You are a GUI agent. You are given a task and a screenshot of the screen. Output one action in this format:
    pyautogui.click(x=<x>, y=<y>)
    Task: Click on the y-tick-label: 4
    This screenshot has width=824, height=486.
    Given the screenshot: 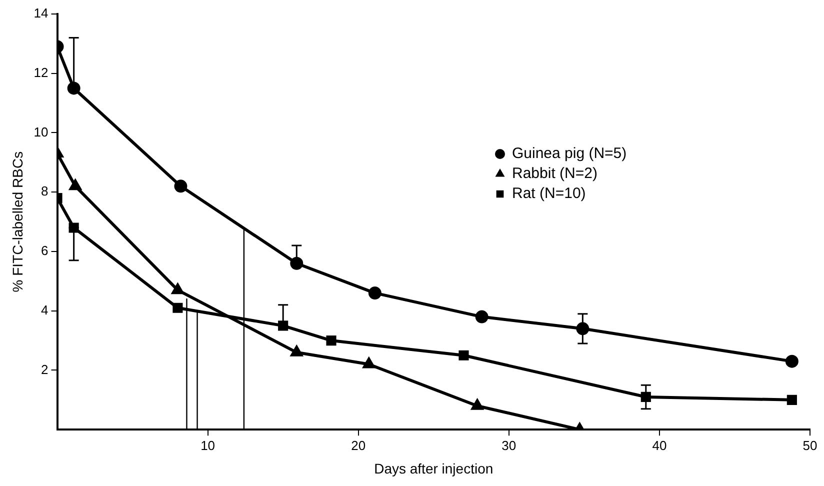 What is the action you would take?
    pyautogui.click(x=44, y=310)
    